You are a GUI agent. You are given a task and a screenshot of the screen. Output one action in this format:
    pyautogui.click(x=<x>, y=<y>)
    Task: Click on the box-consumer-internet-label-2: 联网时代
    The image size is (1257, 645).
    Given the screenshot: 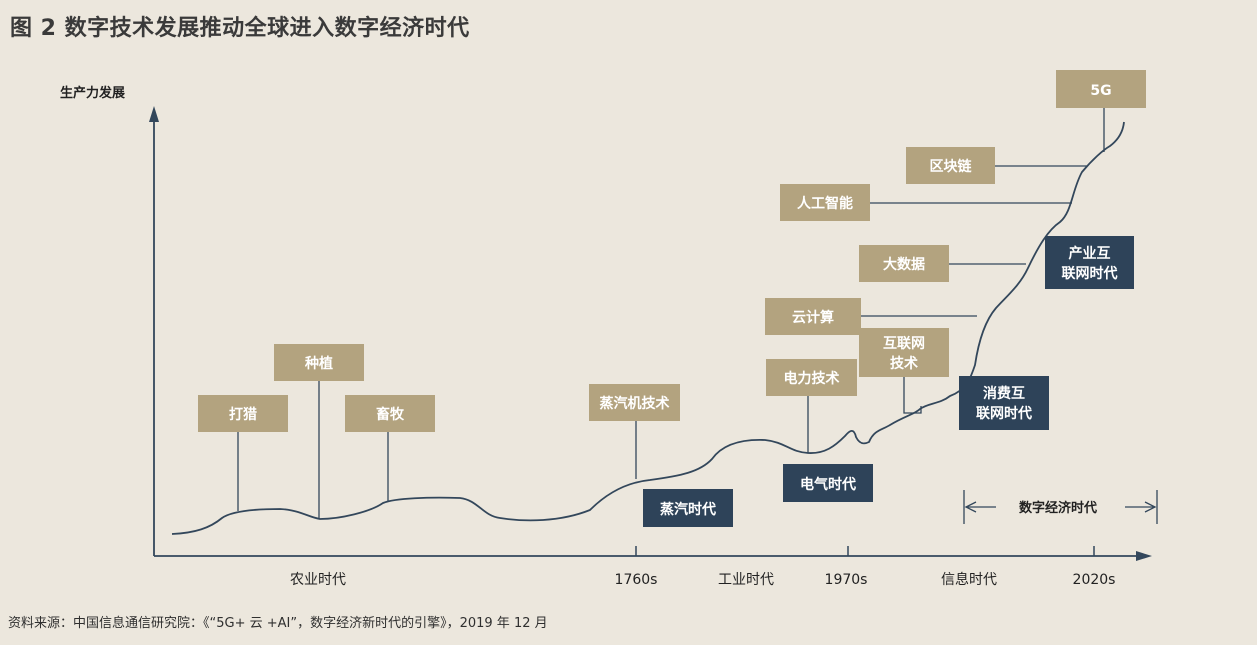 What is the action you would take?
    pyautogui.click(x=1004, y=413)
    